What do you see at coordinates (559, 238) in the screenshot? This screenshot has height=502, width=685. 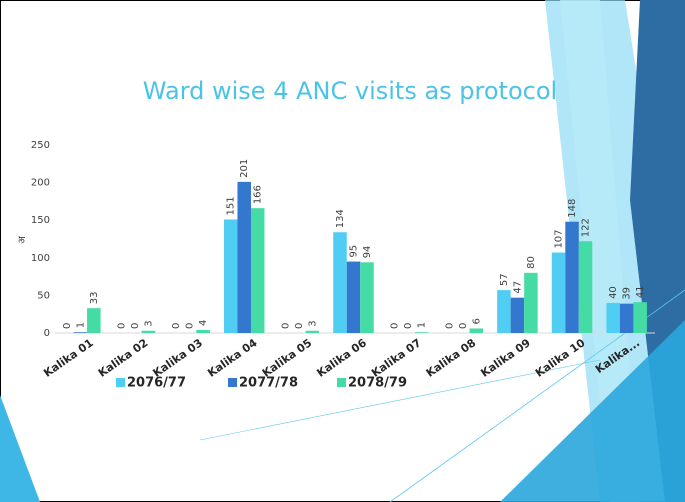 I see `value-label: 107` at bounding box center [559, 238].